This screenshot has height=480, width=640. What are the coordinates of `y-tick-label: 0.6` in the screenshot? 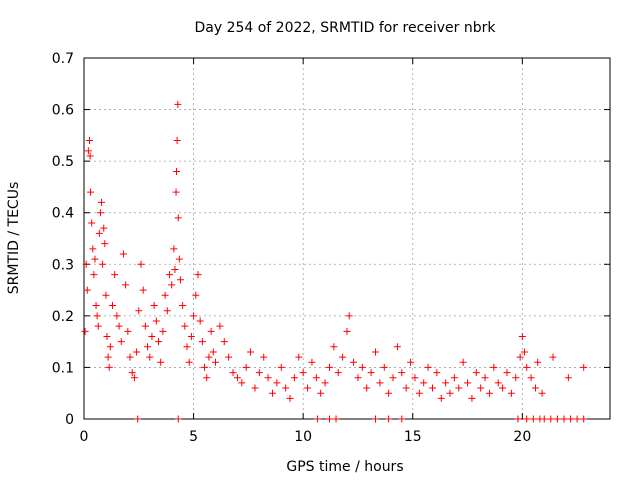 It's located at (63, 111).